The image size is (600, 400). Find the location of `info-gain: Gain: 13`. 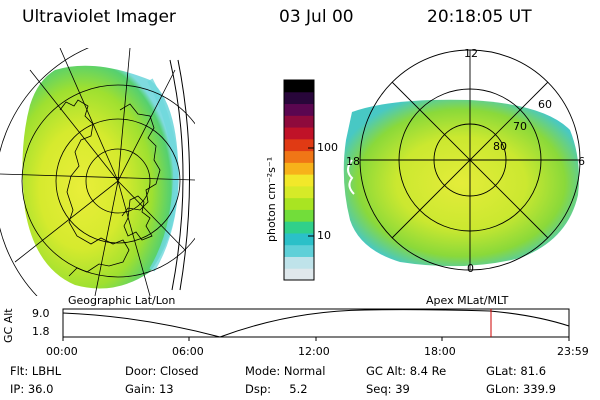

info-gain: Gain: 13 is located at coordinates (149, 389).